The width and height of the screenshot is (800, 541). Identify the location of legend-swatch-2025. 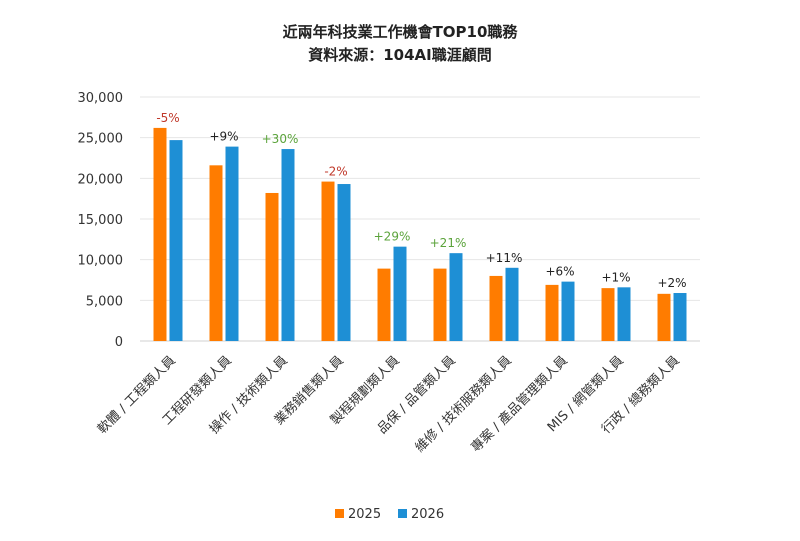
(339, 513).